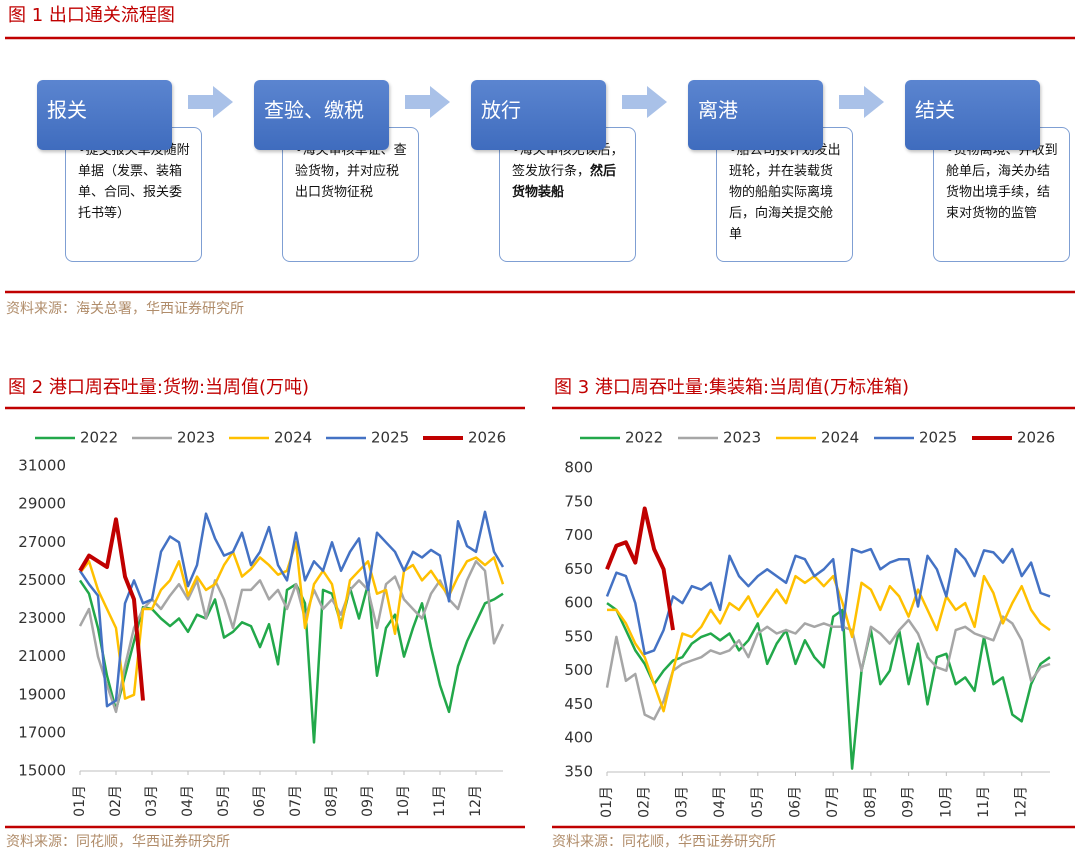  I want to click on chart-title: 图 2 港口周吞吐量:货物:当周值(万吨), so click(158, 387).